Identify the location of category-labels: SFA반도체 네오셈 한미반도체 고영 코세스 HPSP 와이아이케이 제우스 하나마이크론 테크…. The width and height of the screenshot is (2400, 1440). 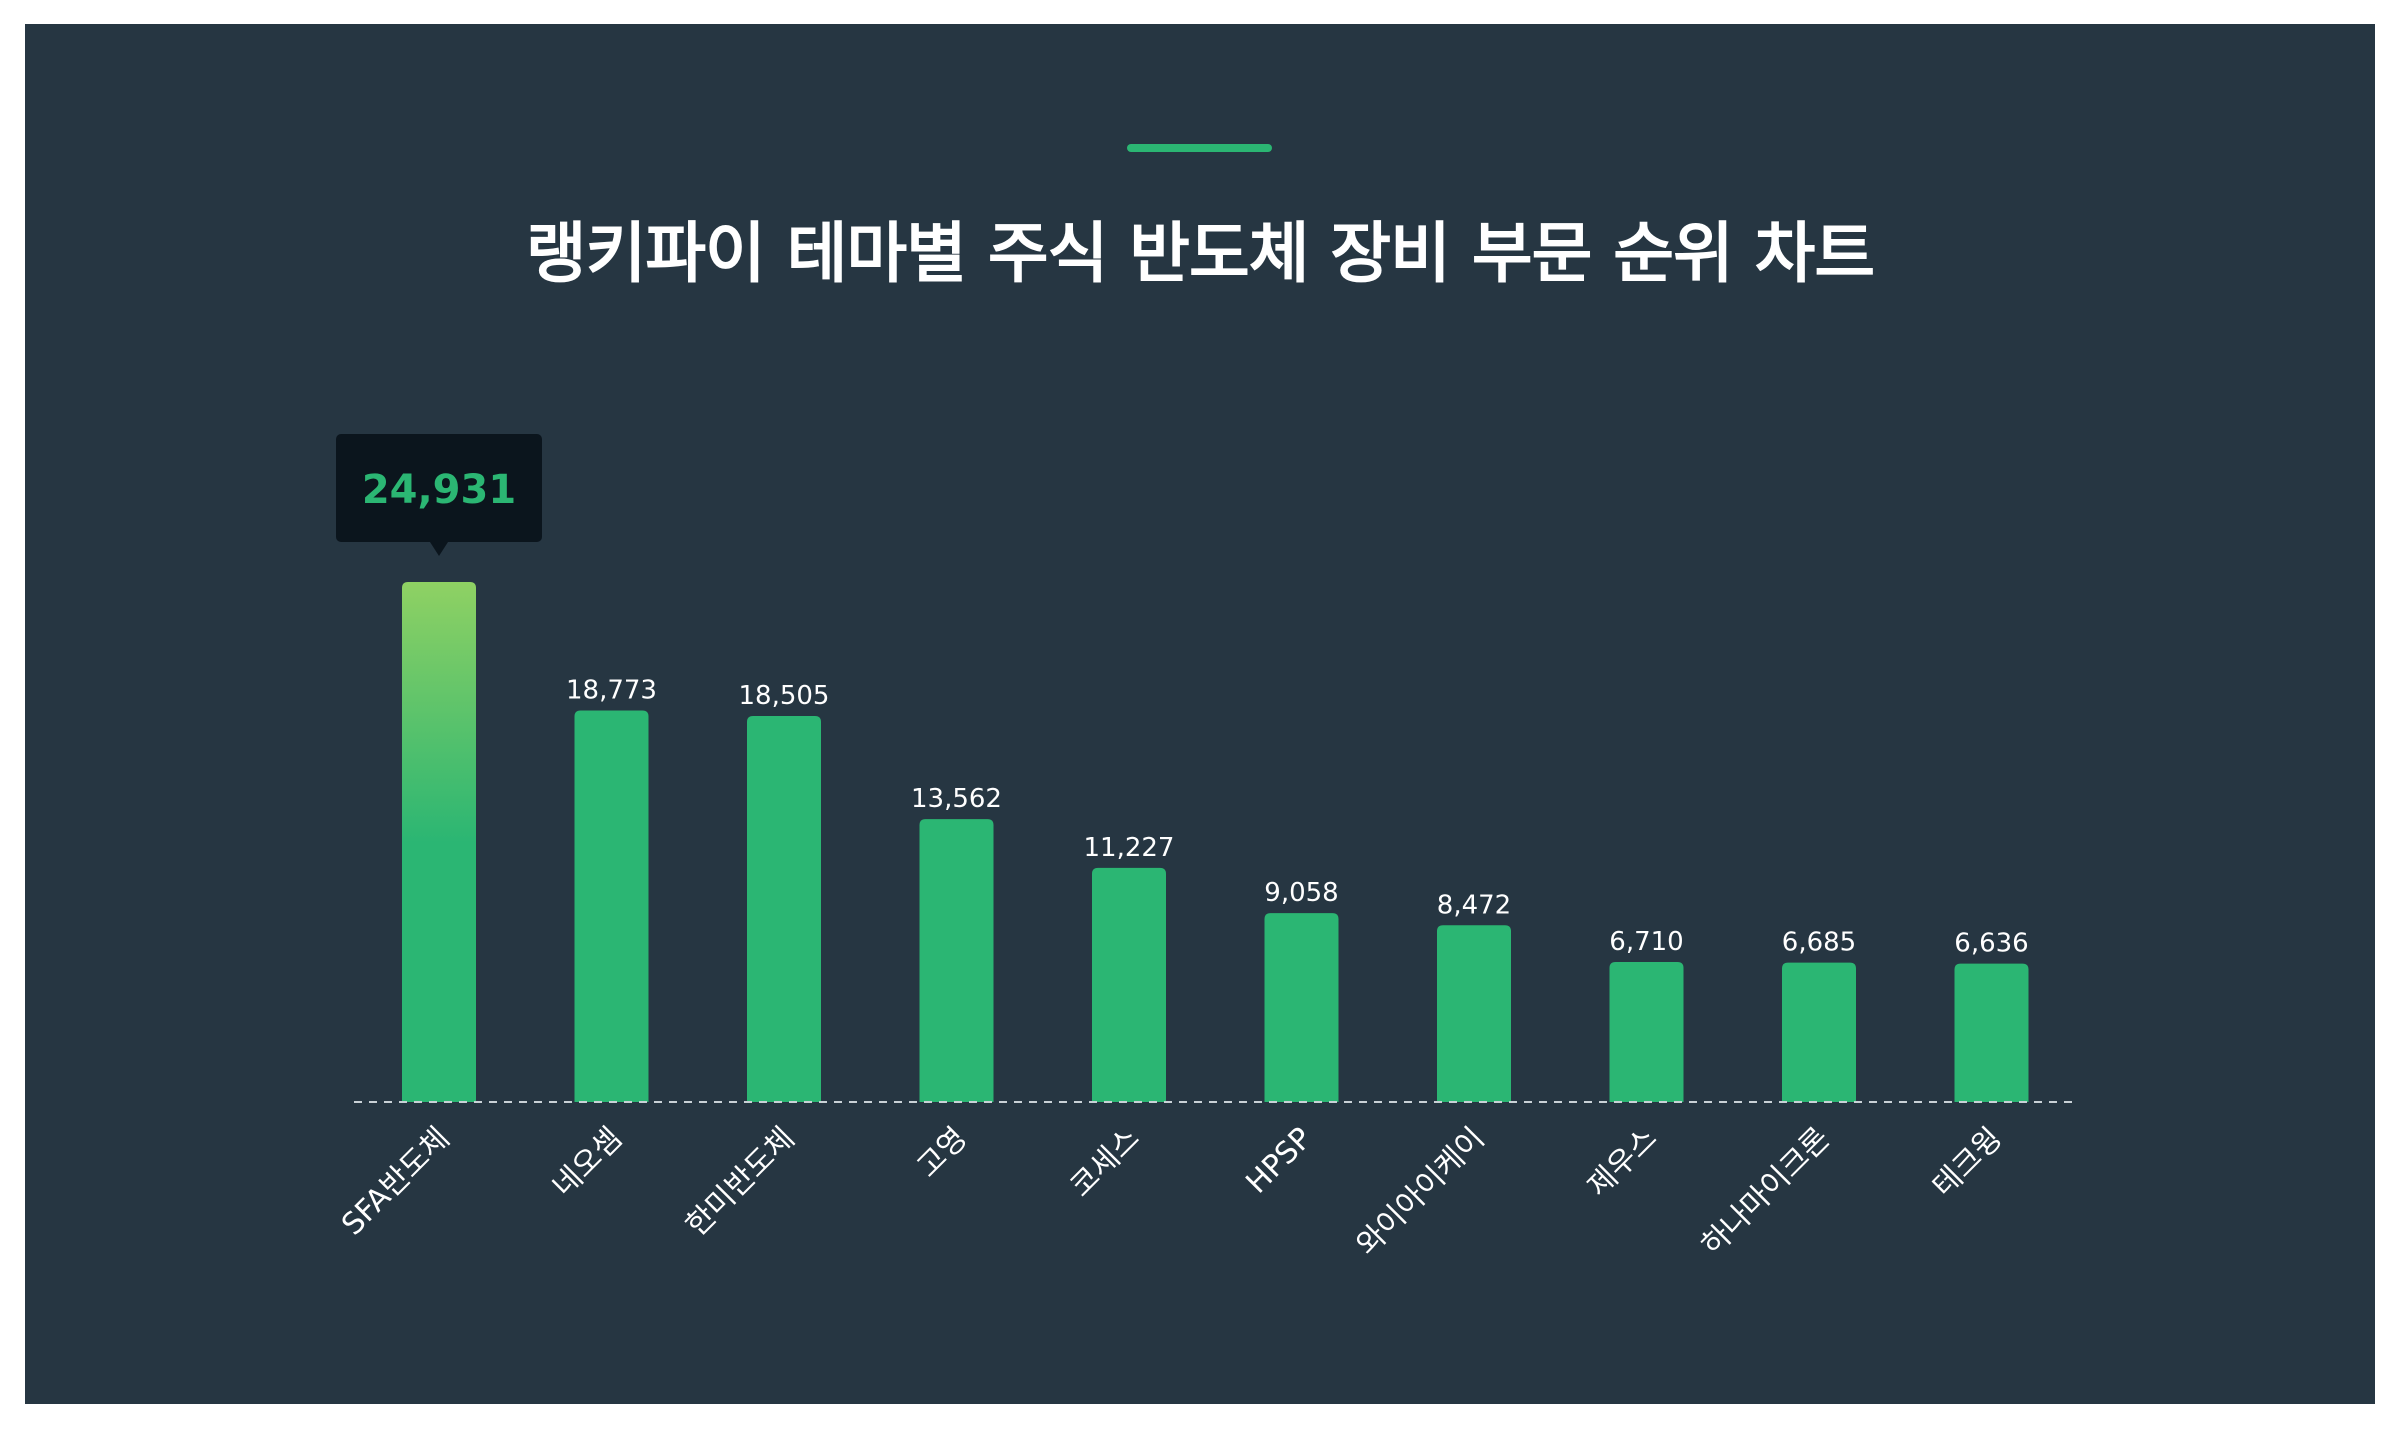
(1172, 1192).